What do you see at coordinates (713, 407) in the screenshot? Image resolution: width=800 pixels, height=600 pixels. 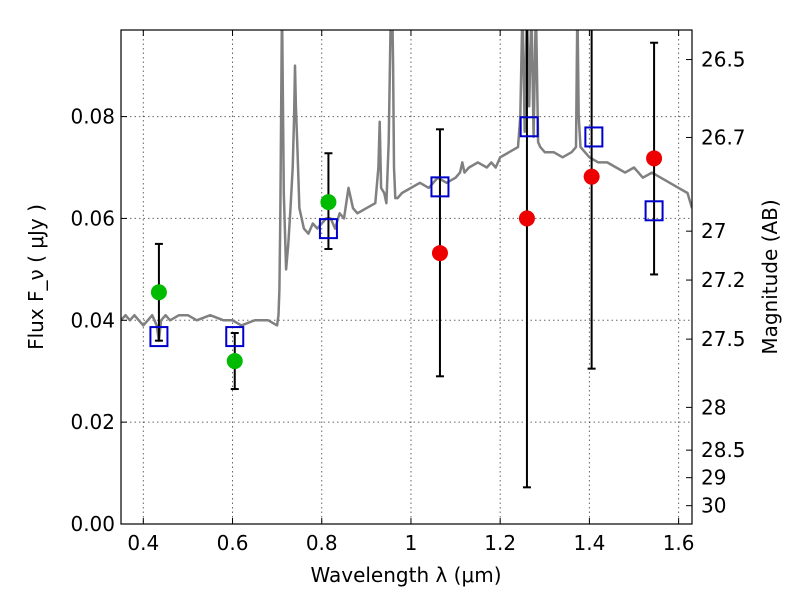 I see `right-tick-label: 28` at bounding box center [713, 407].